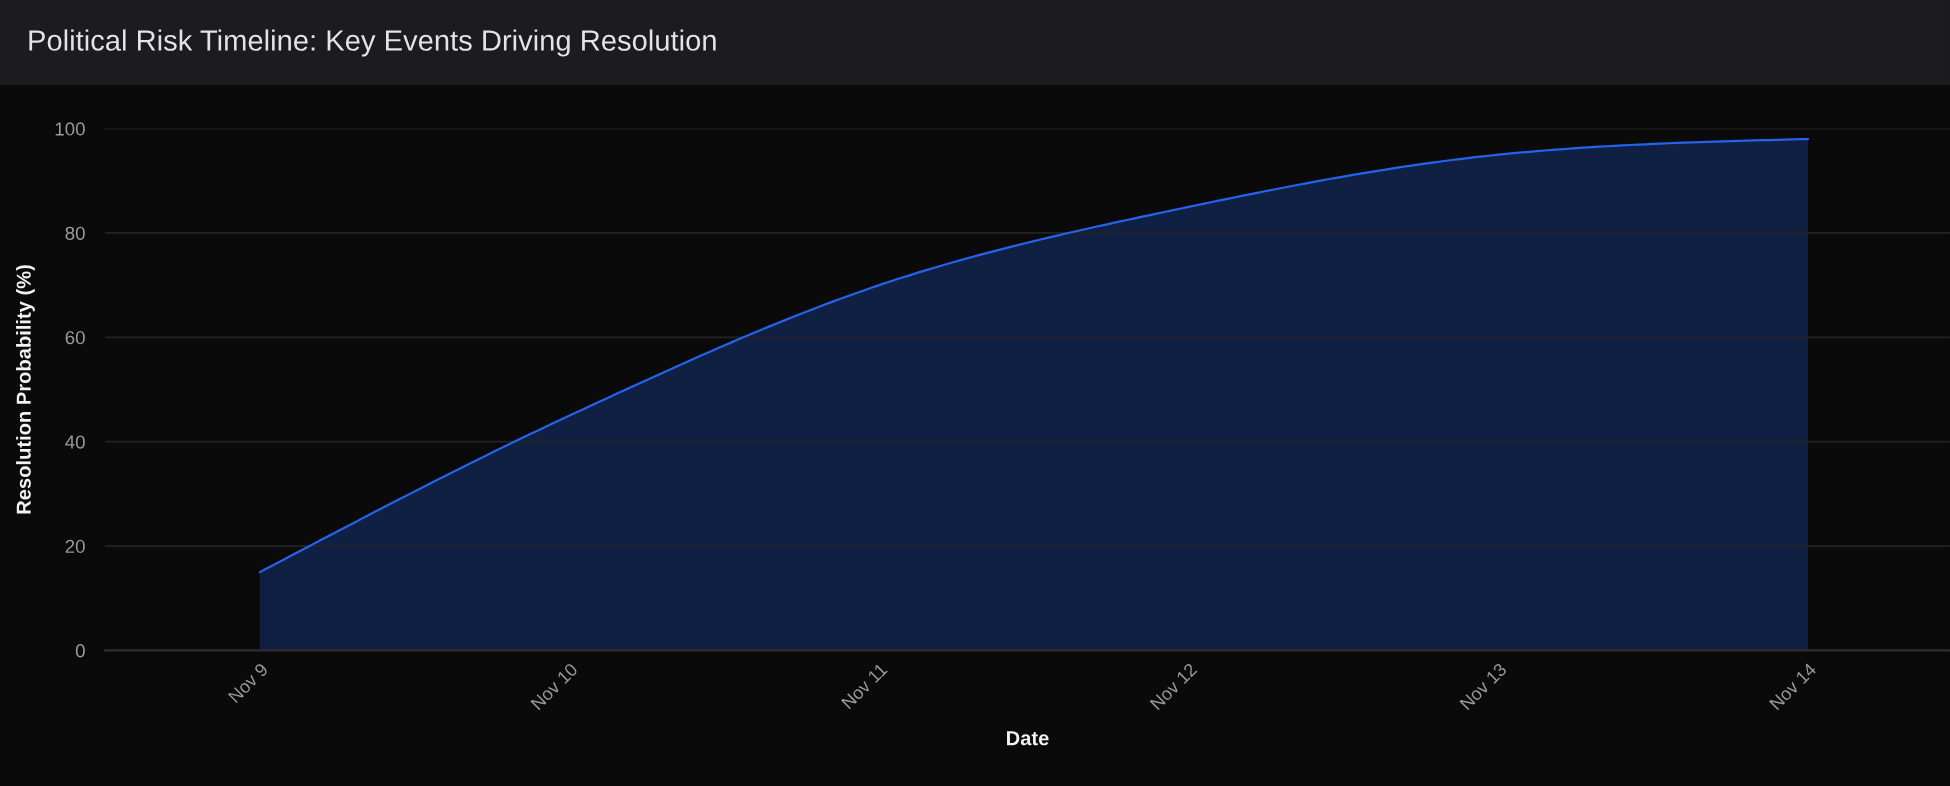 This screenshot has width=1950, height=786. Describe the element at coordinates (25, 389) in the screenshot. I see `y-axis-title: Resolution Probability (%)` at that location.